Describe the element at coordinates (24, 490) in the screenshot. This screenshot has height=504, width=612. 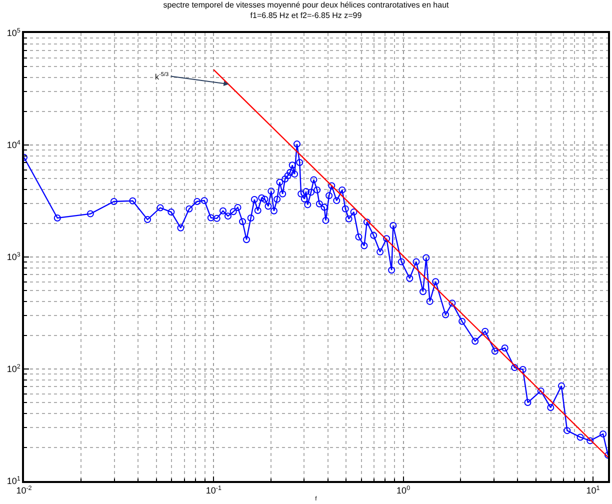
I see `x-tick-label: 10$^{-2}$` at that location.